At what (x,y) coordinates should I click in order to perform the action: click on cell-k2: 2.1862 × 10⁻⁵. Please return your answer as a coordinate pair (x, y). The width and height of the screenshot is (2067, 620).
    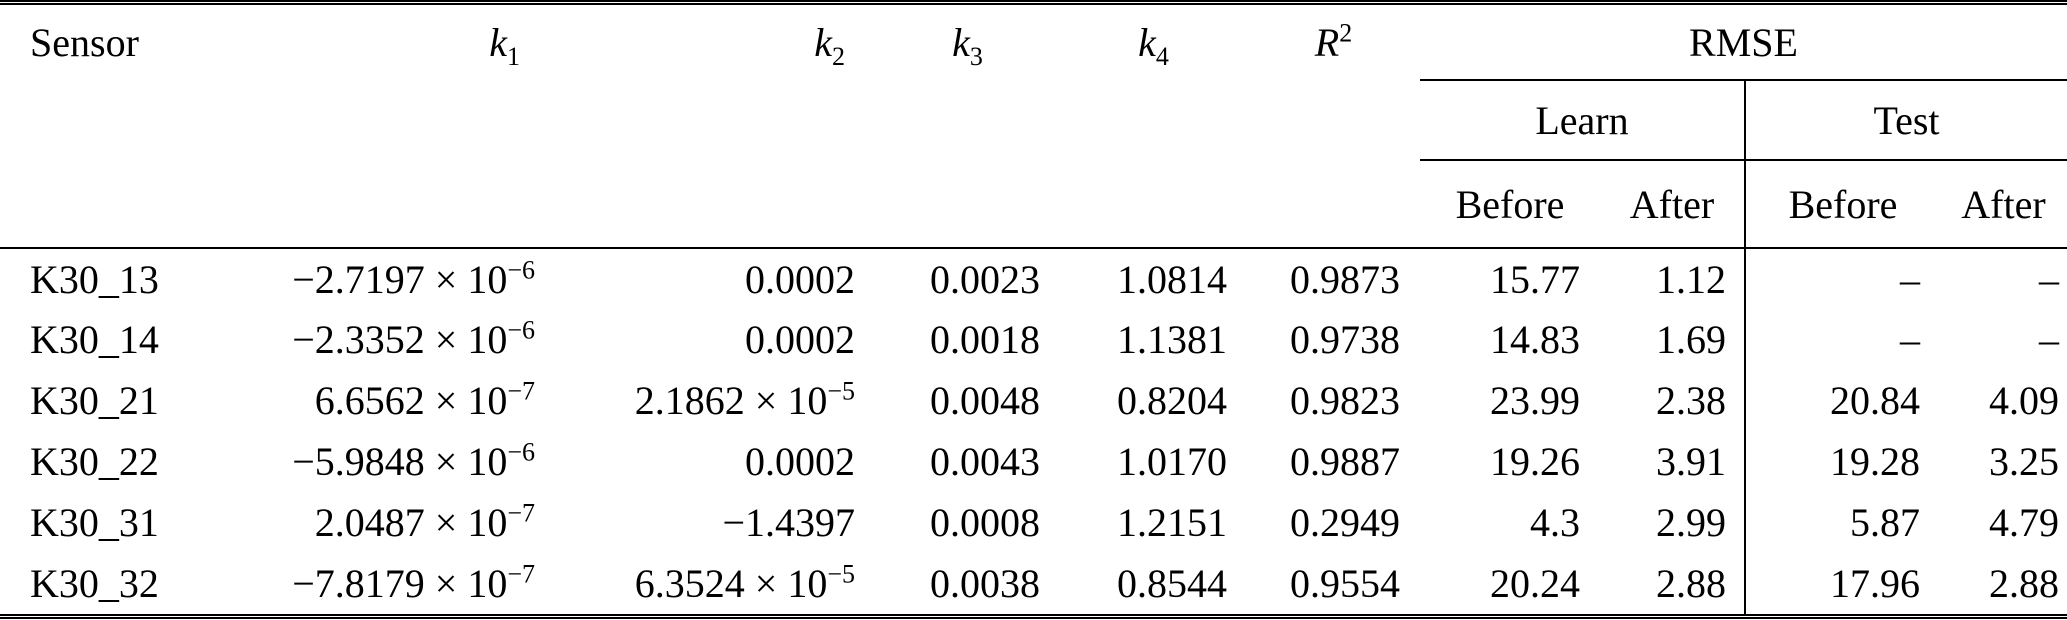
    Looking at the image, I should click on (715, 400).